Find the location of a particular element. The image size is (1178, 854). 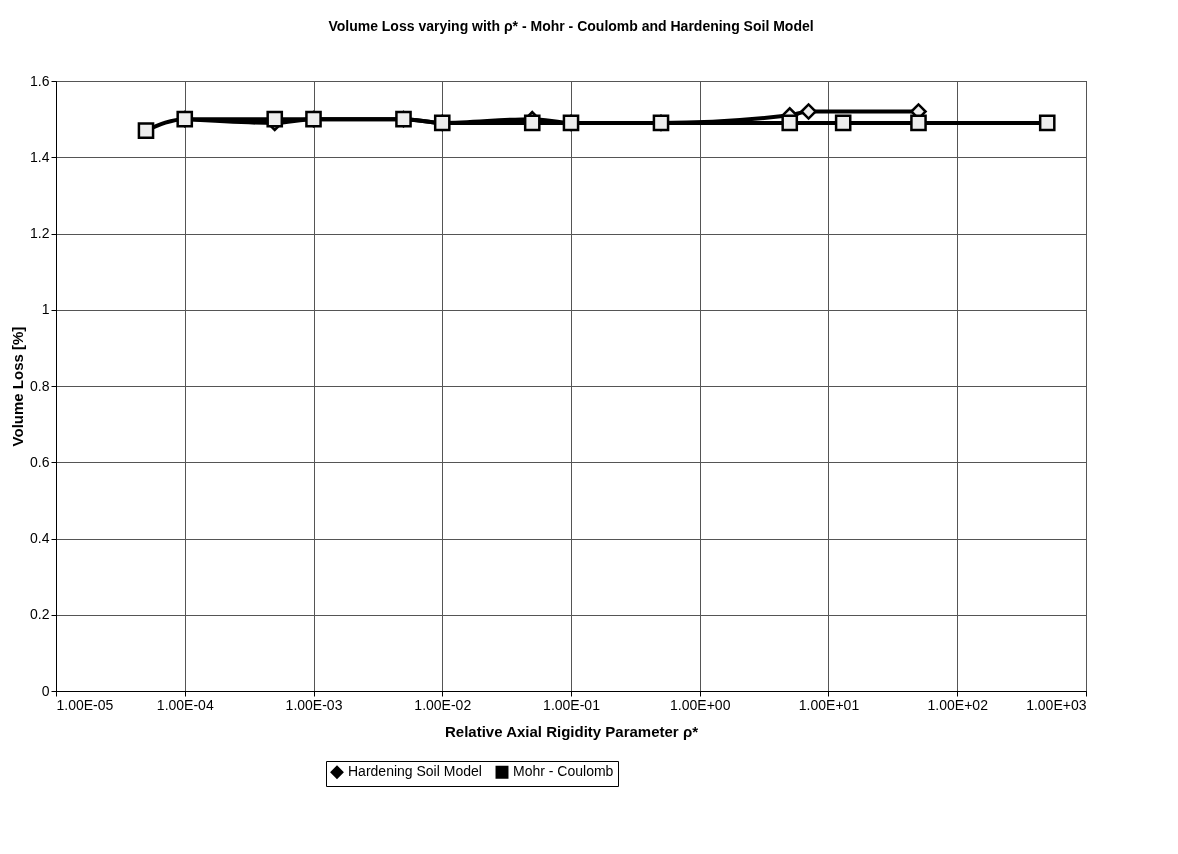

y-tick-label: 1 is located at coordinates (45, 309).